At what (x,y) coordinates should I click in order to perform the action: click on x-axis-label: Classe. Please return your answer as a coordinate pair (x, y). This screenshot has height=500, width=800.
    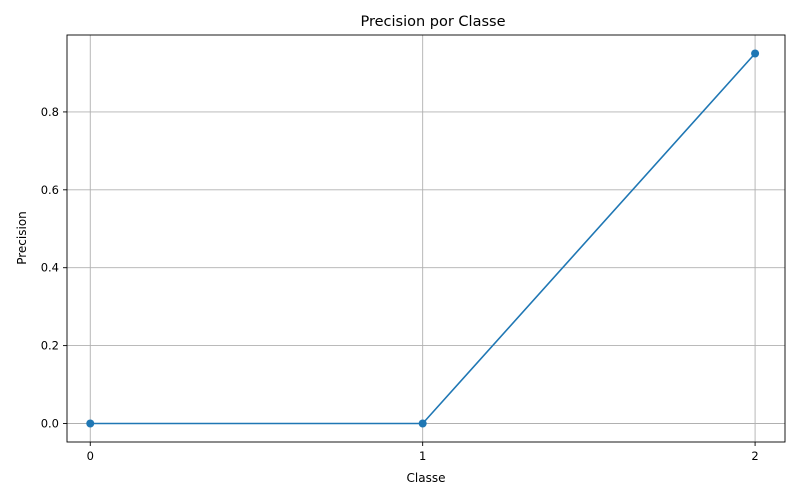
    Looking at the image, I should click on (426, 478).